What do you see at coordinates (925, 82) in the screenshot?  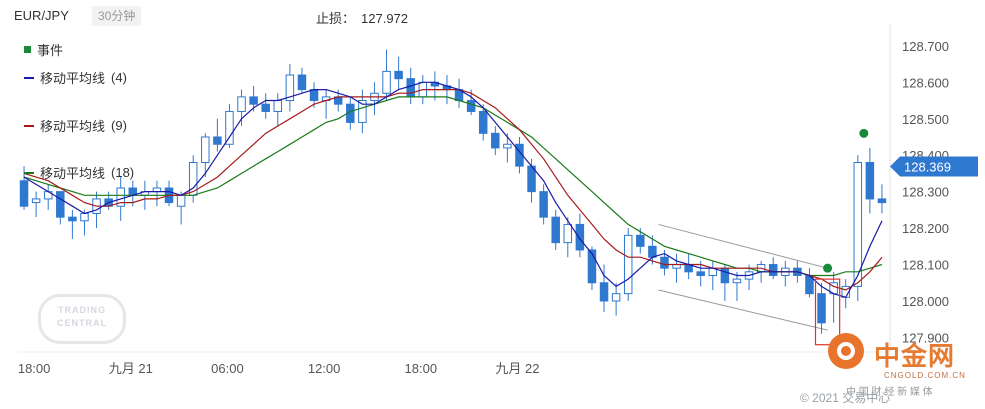 I see `y-tick-label: 128.600` at bounding box center [925, 82].